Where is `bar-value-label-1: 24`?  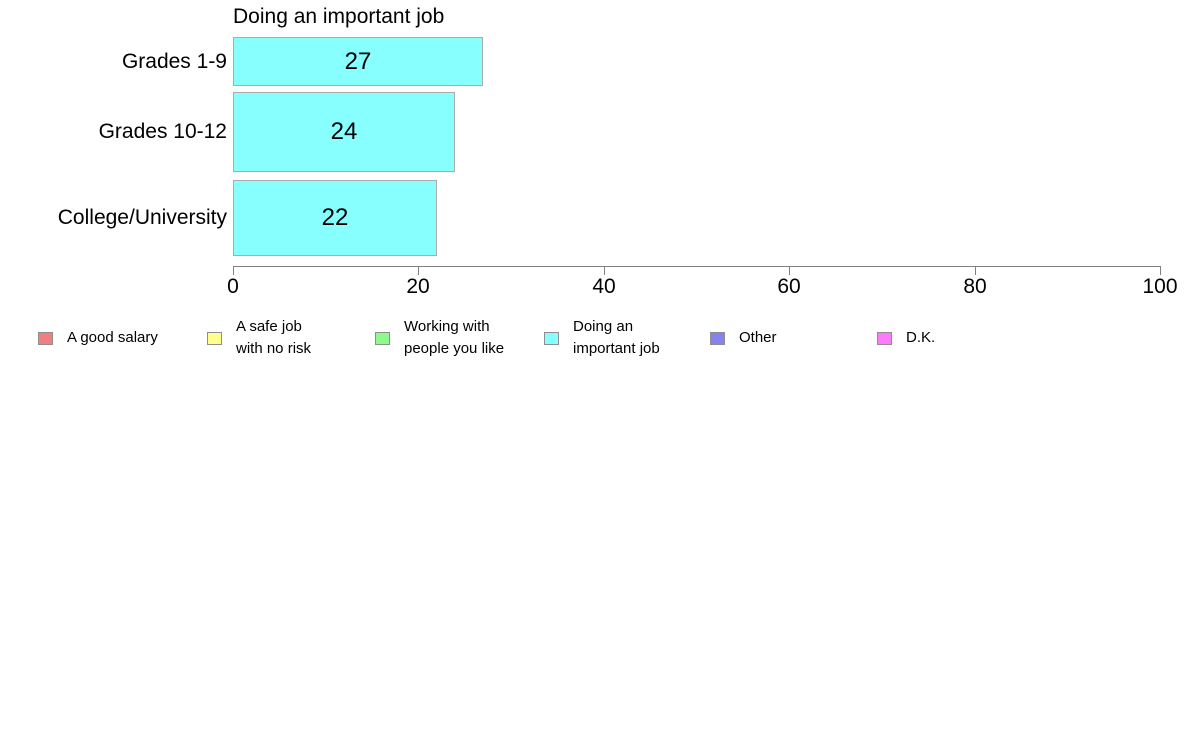
bar-value-label-1: 24 is located at coordinates (344, 131).